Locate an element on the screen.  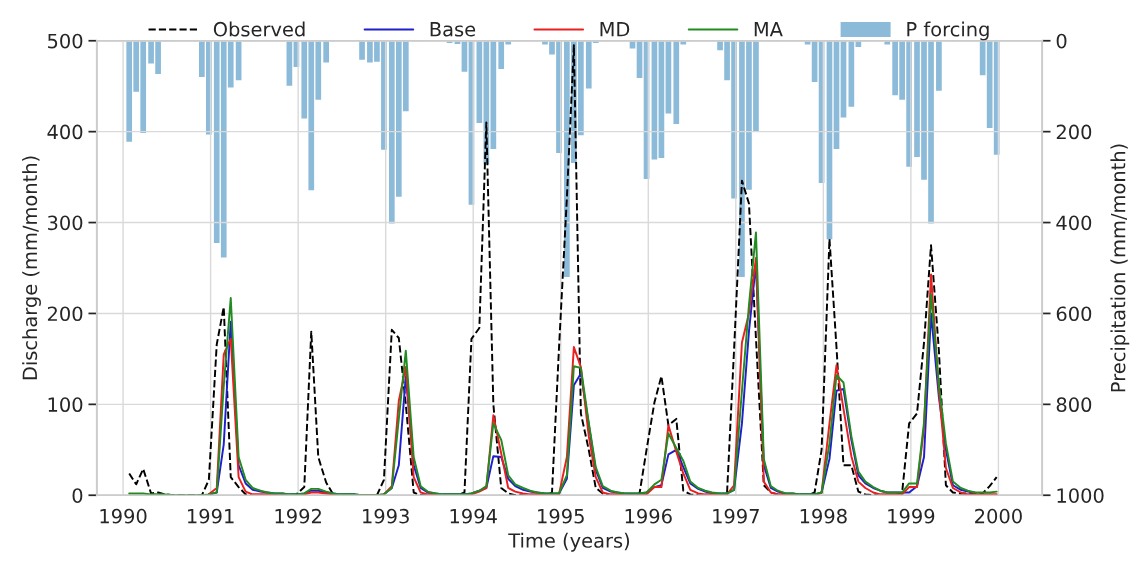
legend-label: MA is located at coordinates (768, 29).